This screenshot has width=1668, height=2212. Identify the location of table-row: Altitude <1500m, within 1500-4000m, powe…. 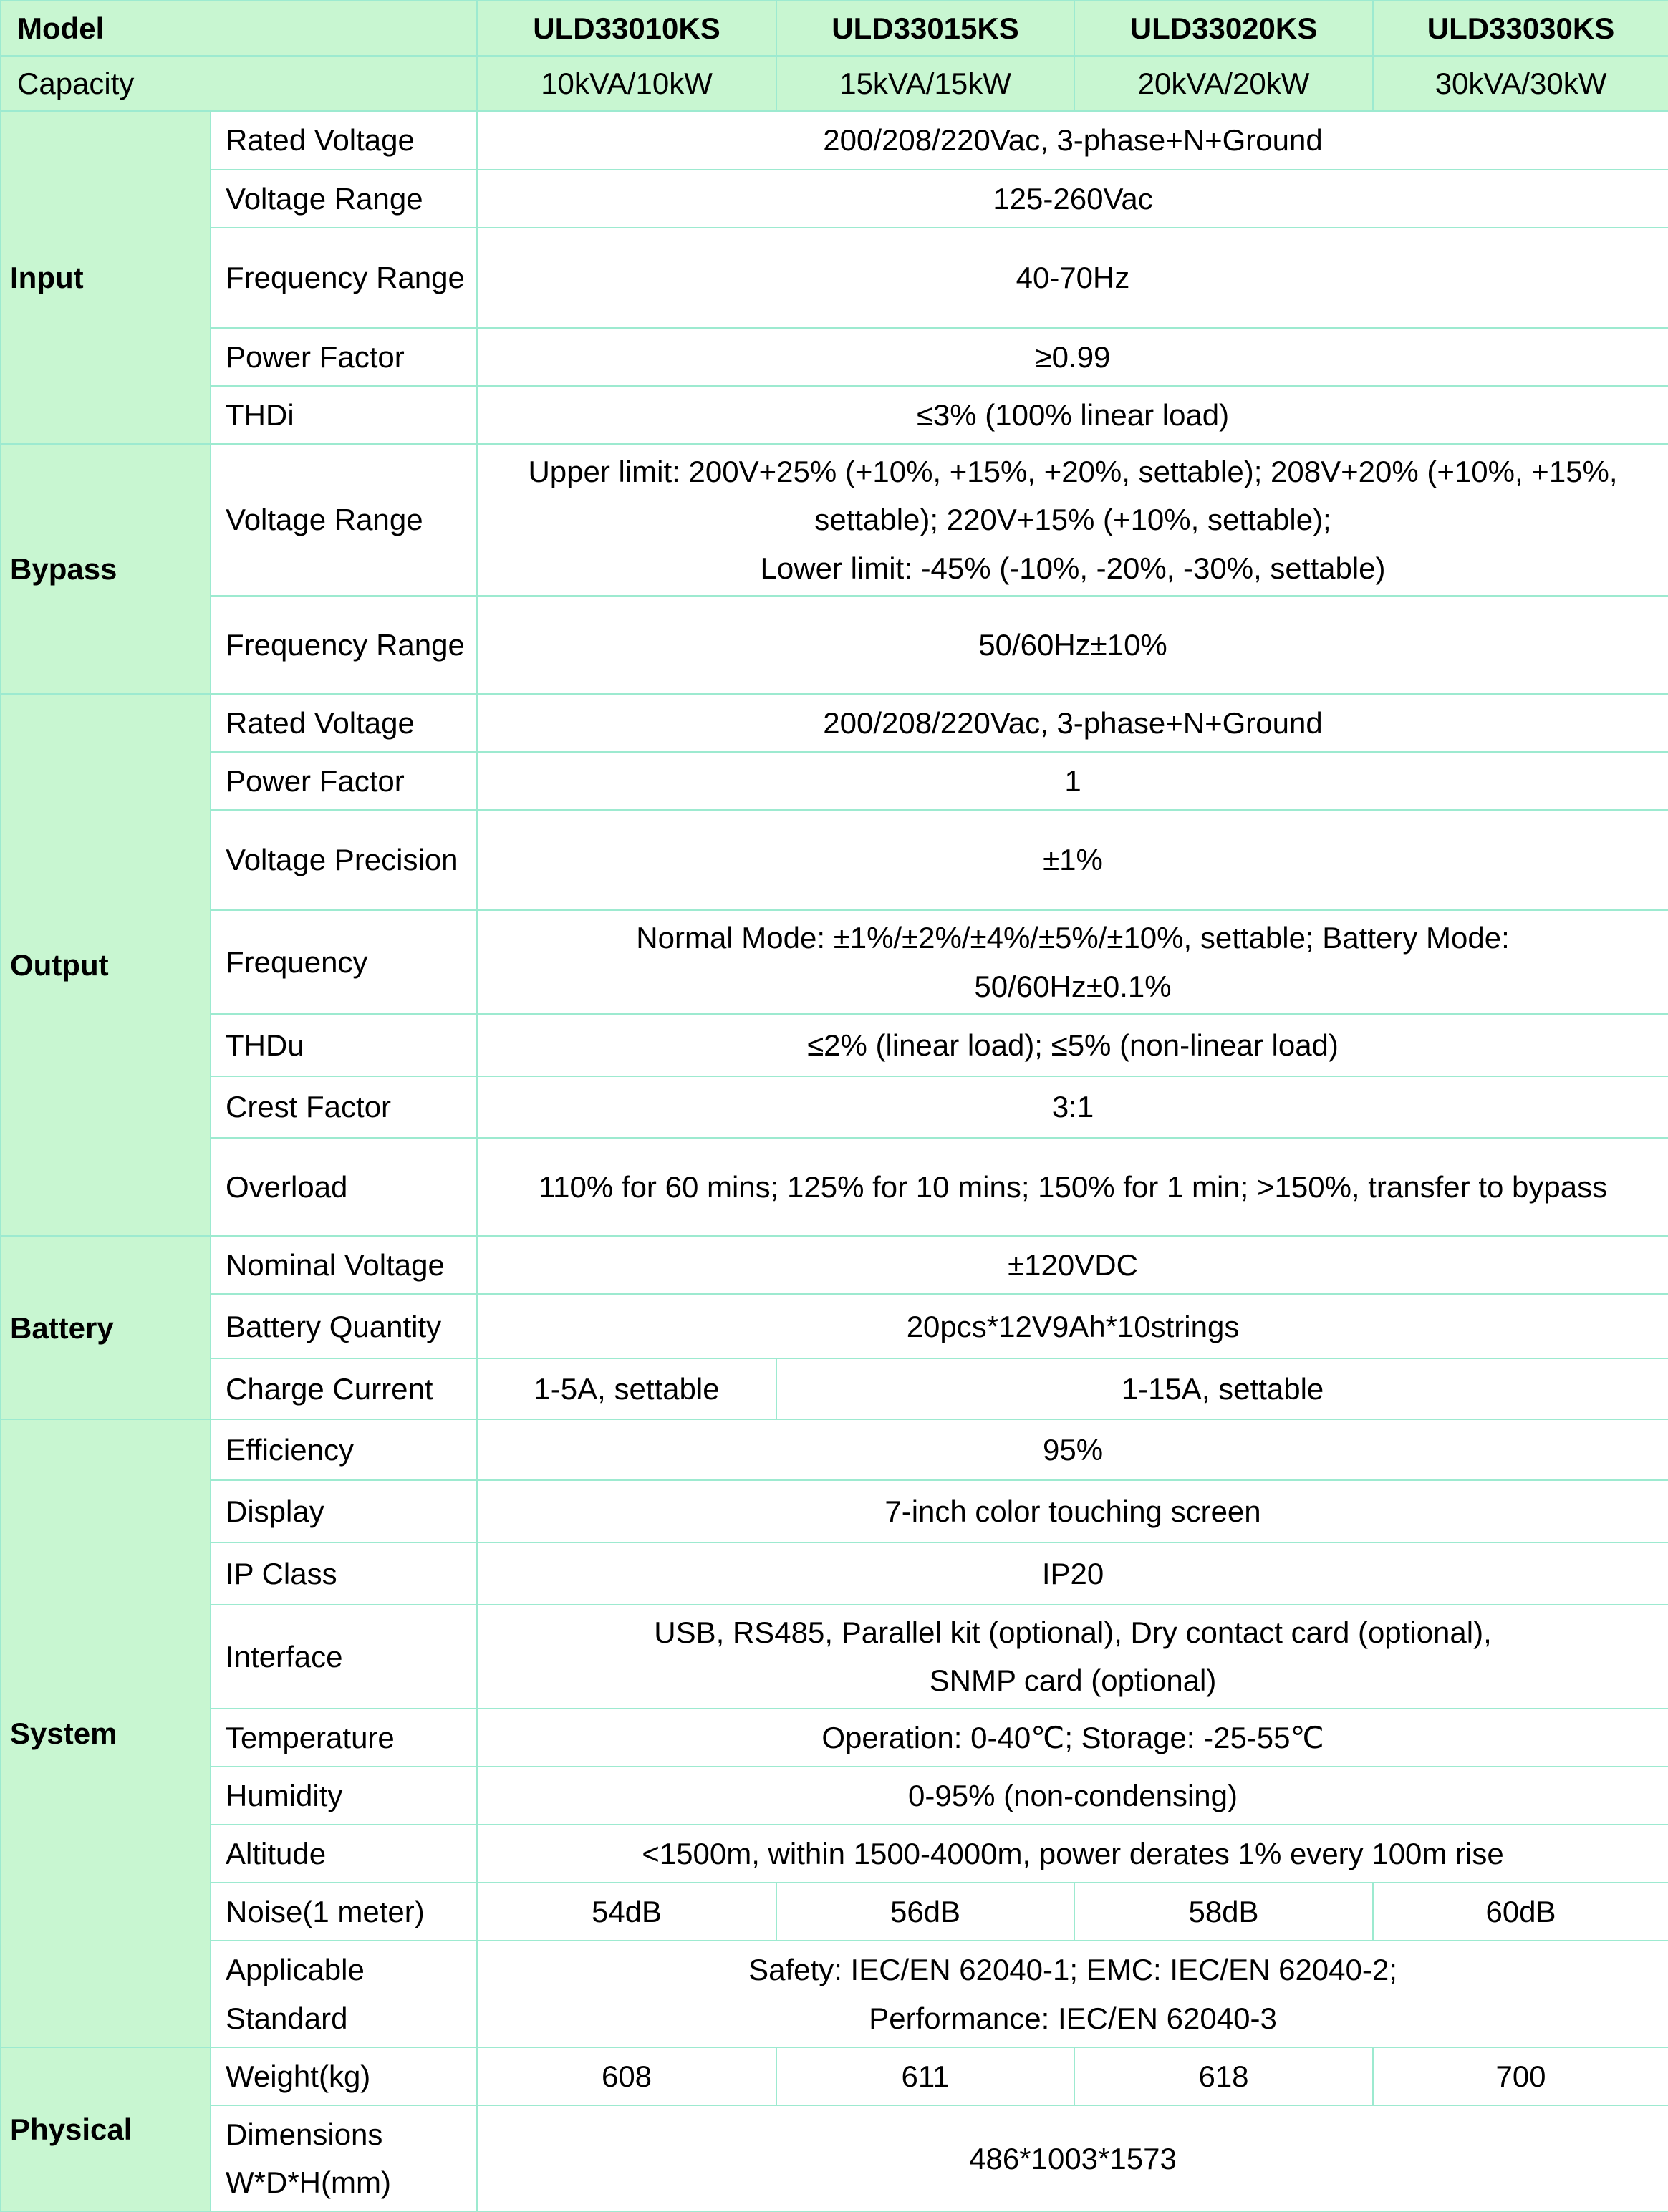
(834, 1853).